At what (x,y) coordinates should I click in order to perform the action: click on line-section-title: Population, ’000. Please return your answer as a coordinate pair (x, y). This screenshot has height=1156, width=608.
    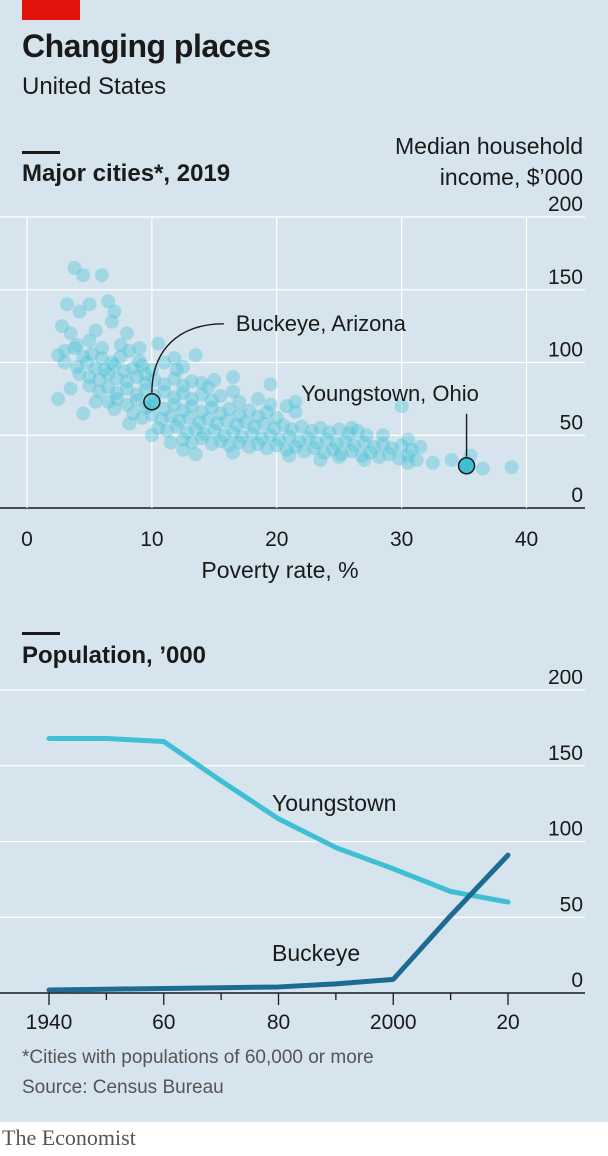
    Looking at the image, I should click on (114, 655).